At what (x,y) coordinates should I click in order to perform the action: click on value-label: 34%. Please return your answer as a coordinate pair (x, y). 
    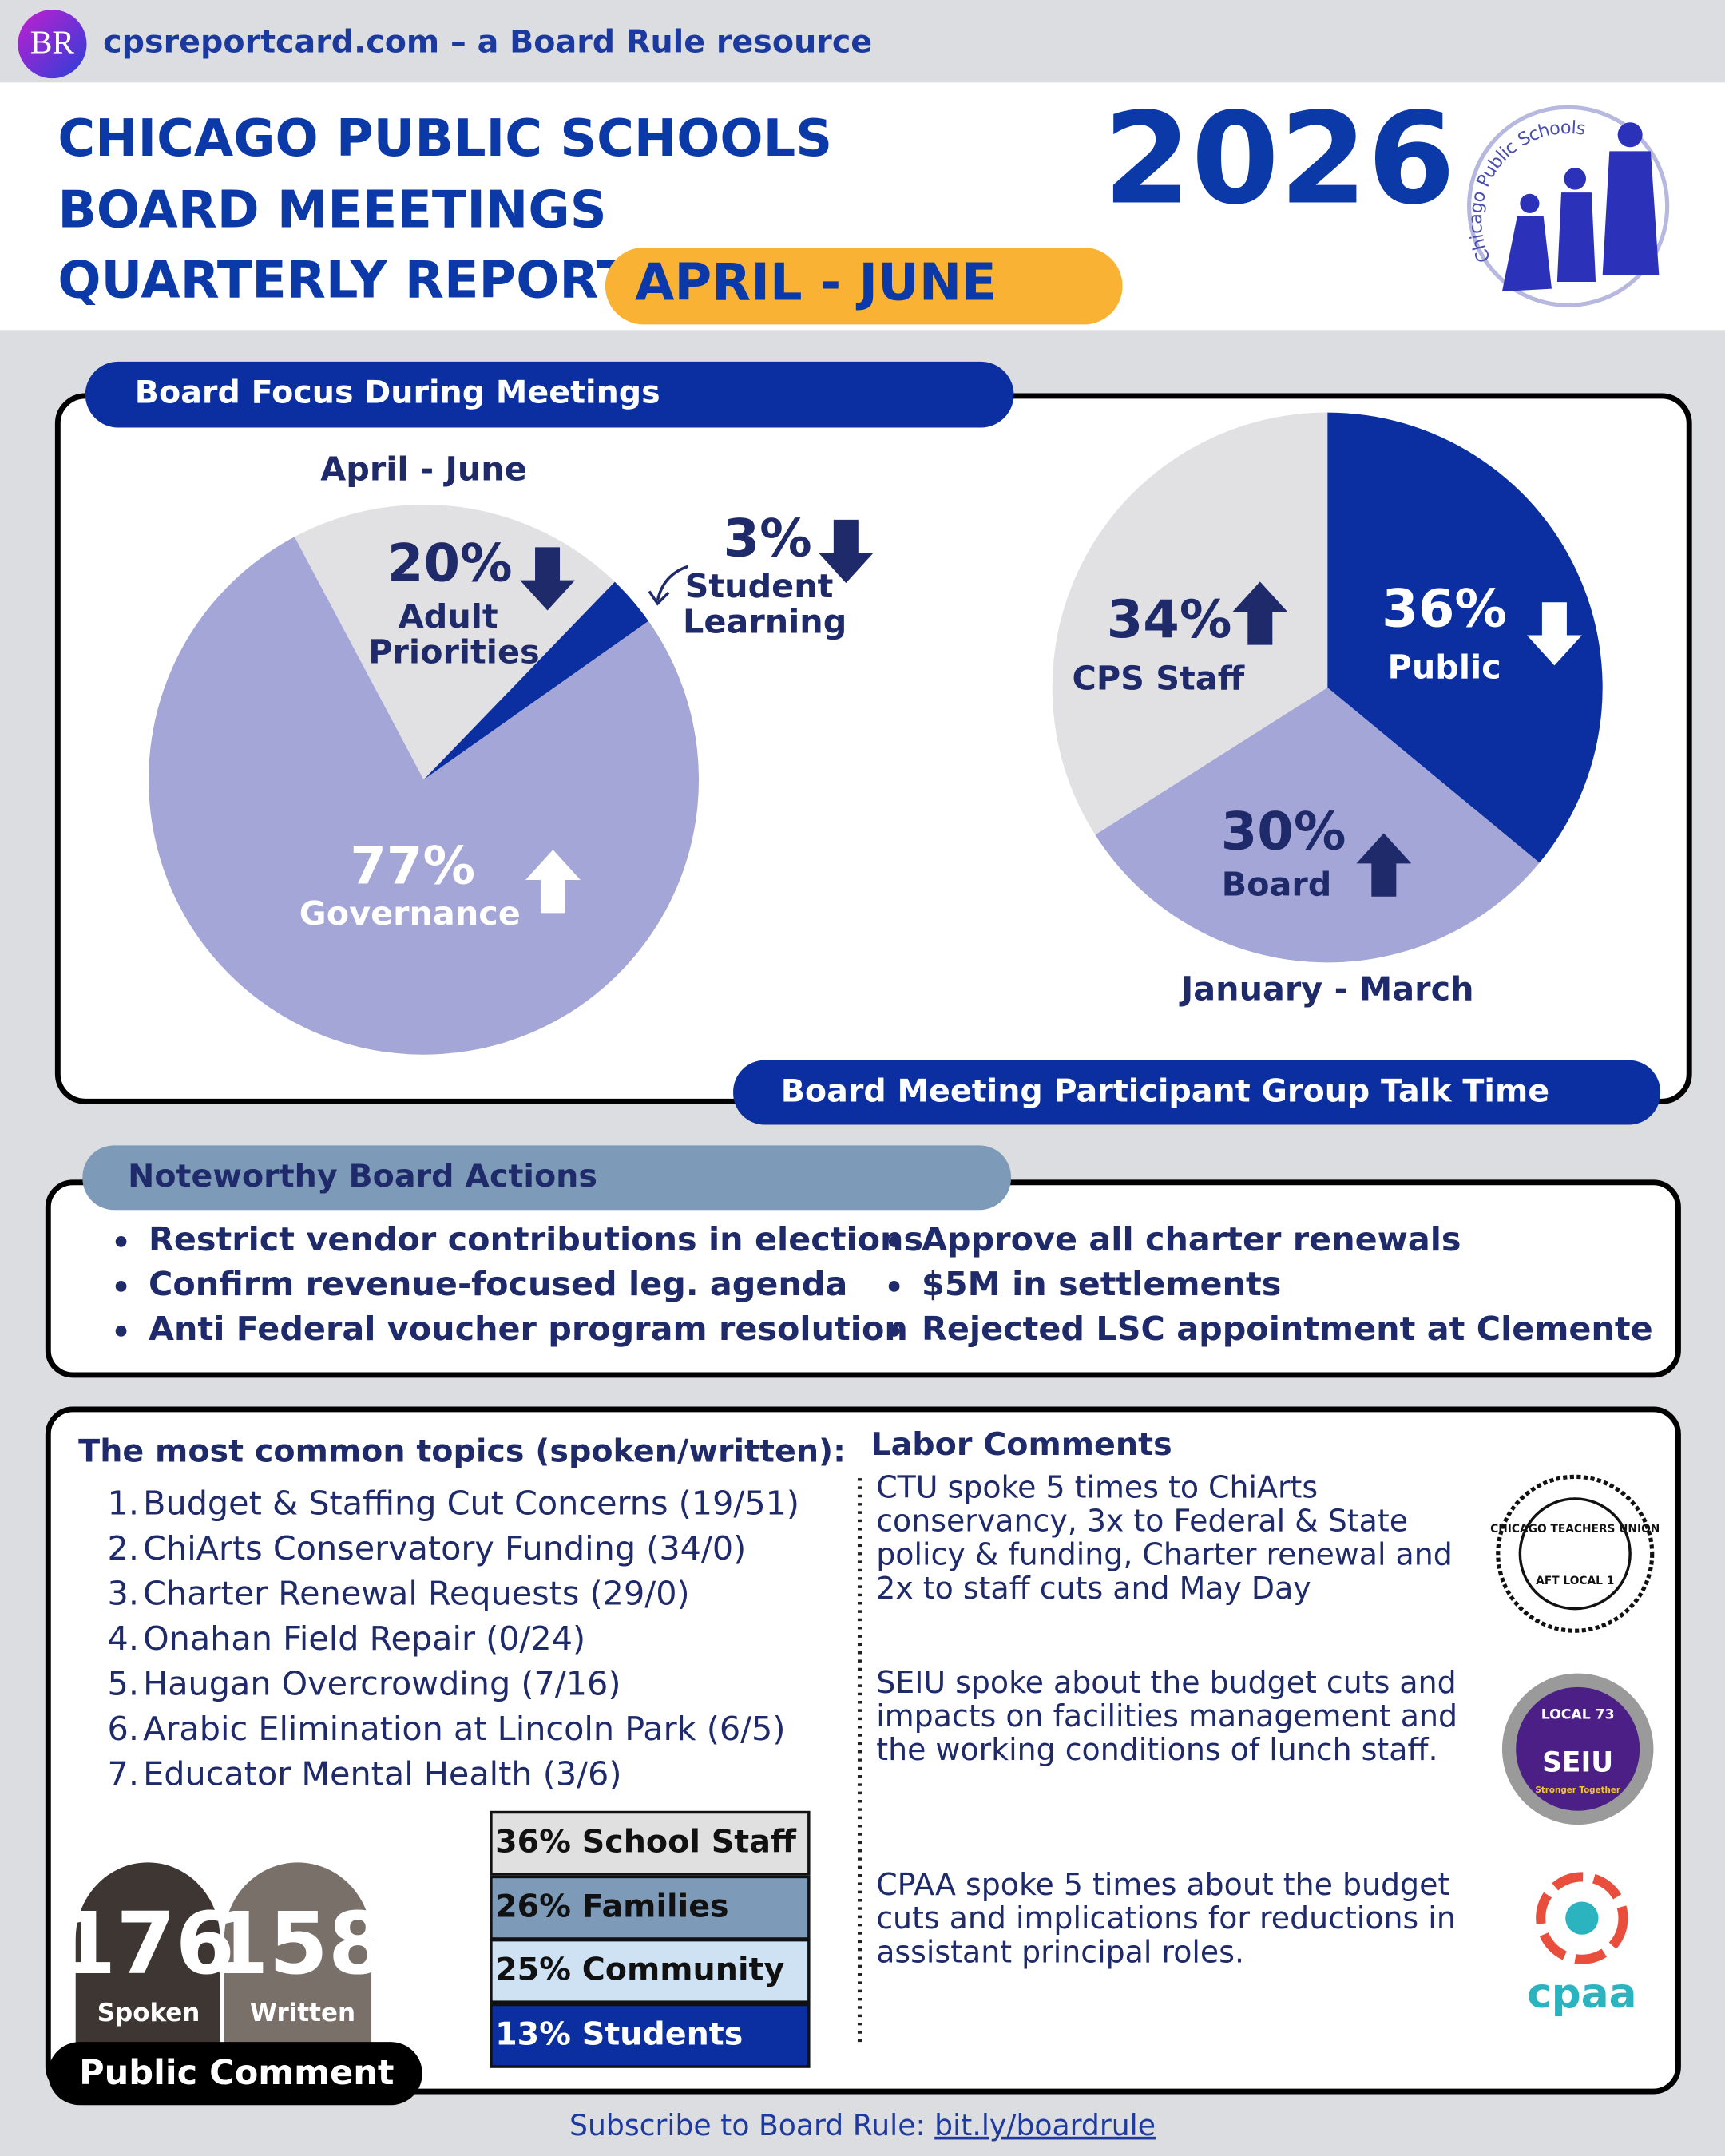
    Looking at the image, I should click on (1170, 619).